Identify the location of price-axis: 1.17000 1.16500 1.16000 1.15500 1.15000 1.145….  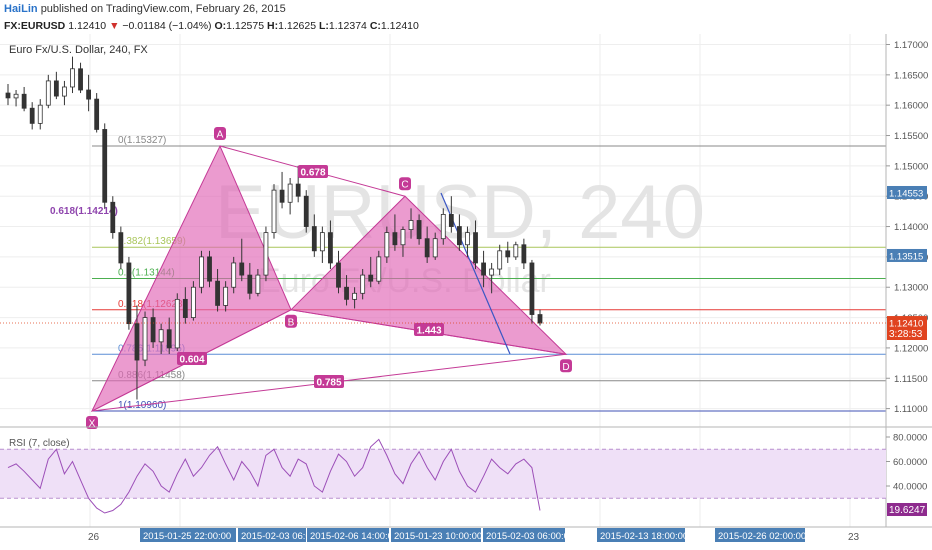
(907, 227).